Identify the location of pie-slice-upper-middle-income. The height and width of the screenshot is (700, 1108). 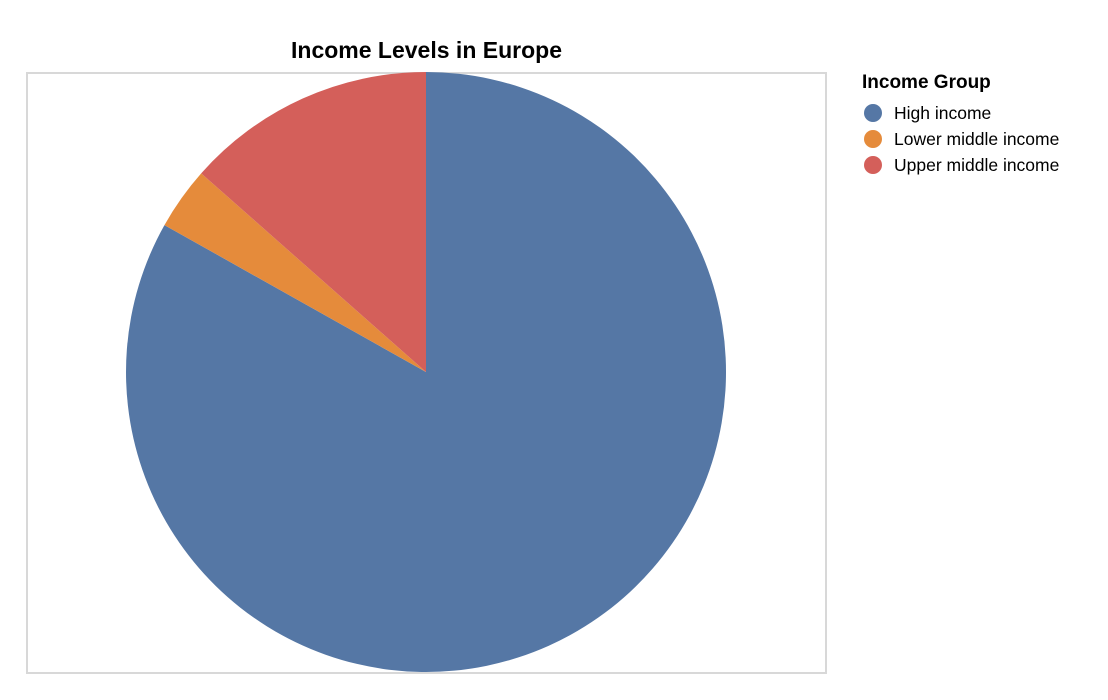
(313, 222).